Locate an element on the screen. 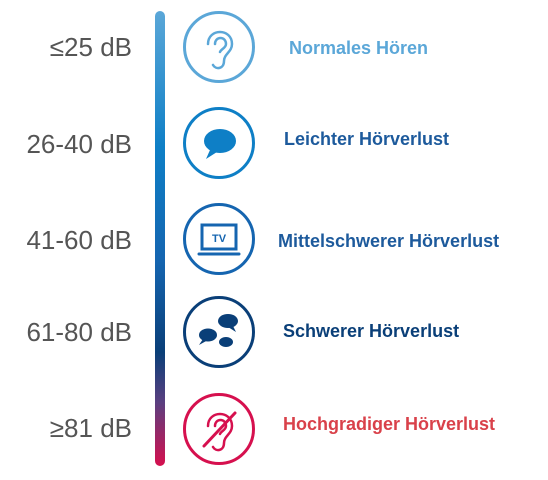 Image resolution: width=548 pixels, height=480 pixels. level-3-badge: TV is located at coordinates (219, 239).